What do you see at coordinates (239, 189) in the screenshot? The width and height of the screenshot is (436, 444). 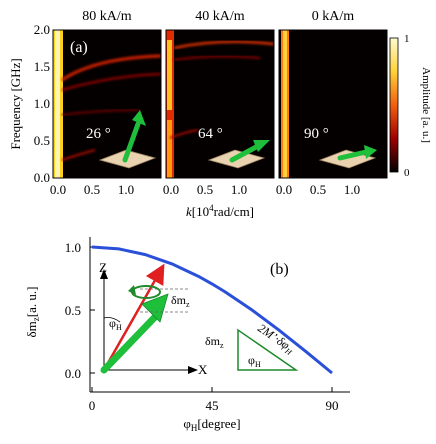 I see `x-tick-a2: 1.0` at bounding box center [239, 189].